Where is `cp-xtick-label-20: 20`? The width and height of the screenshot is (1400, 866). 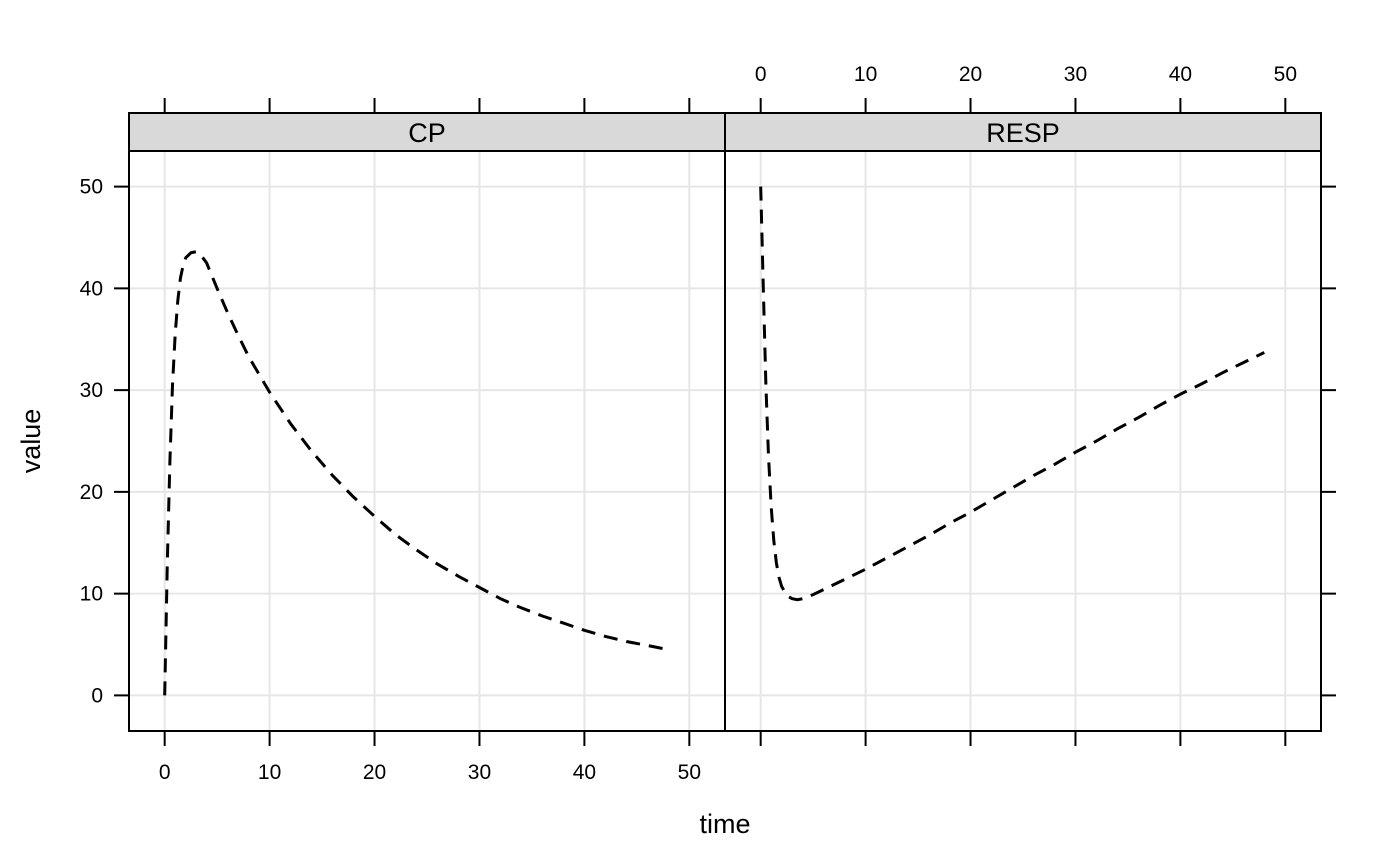
cp-xtick-label-20: 20 is located at coordinates (374, 772).